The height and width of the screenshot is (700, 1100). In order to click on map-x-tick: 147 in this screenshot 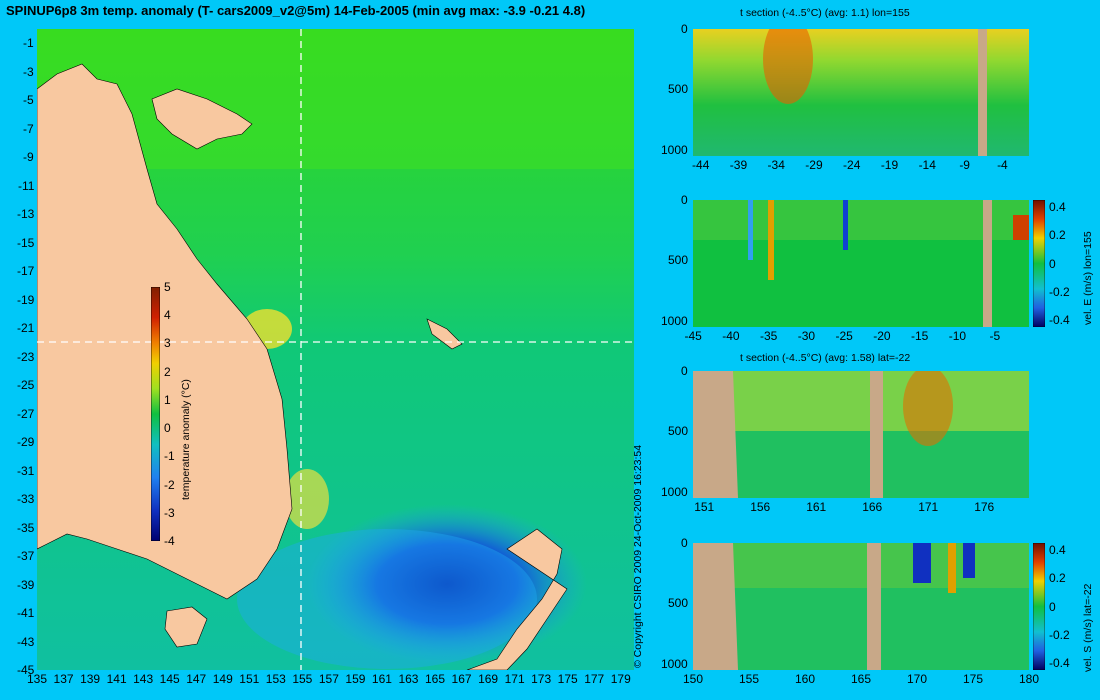, I will do `click(196, 679)`.